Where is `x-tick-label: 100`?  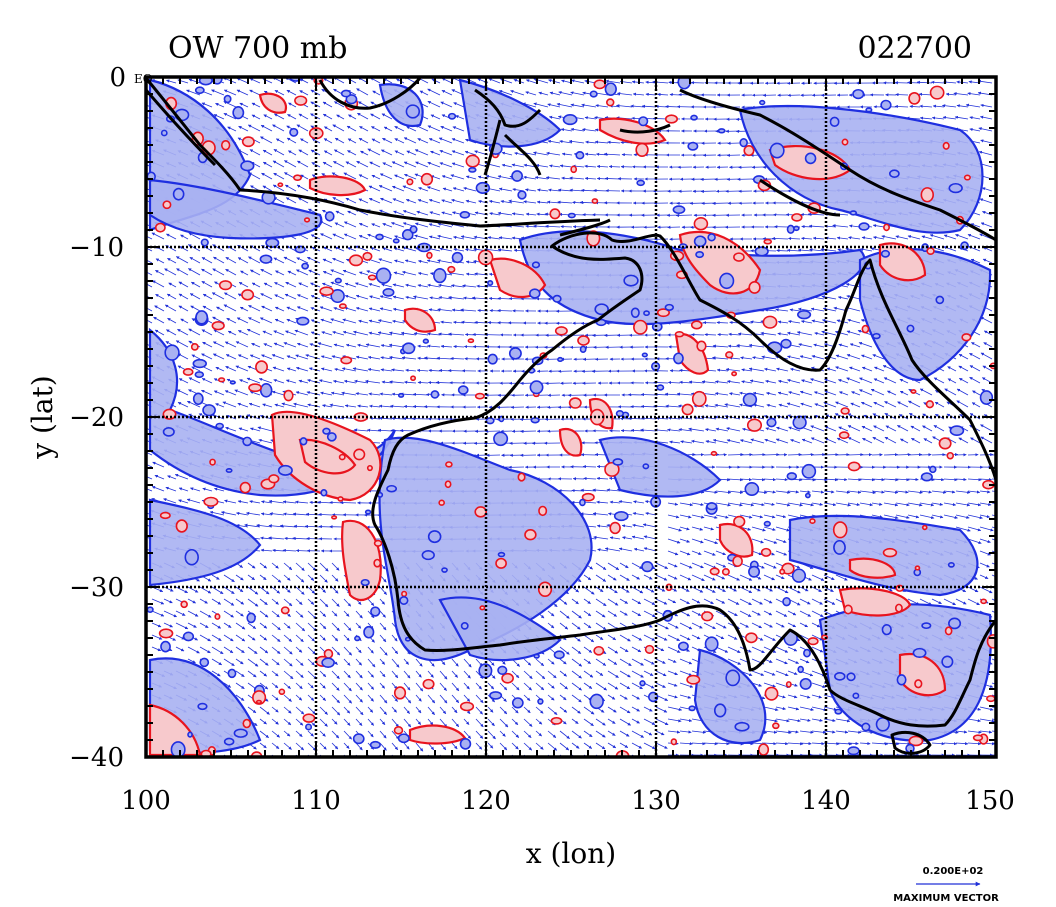
x-tick-label: 100 is located at coordinates (146, 801).